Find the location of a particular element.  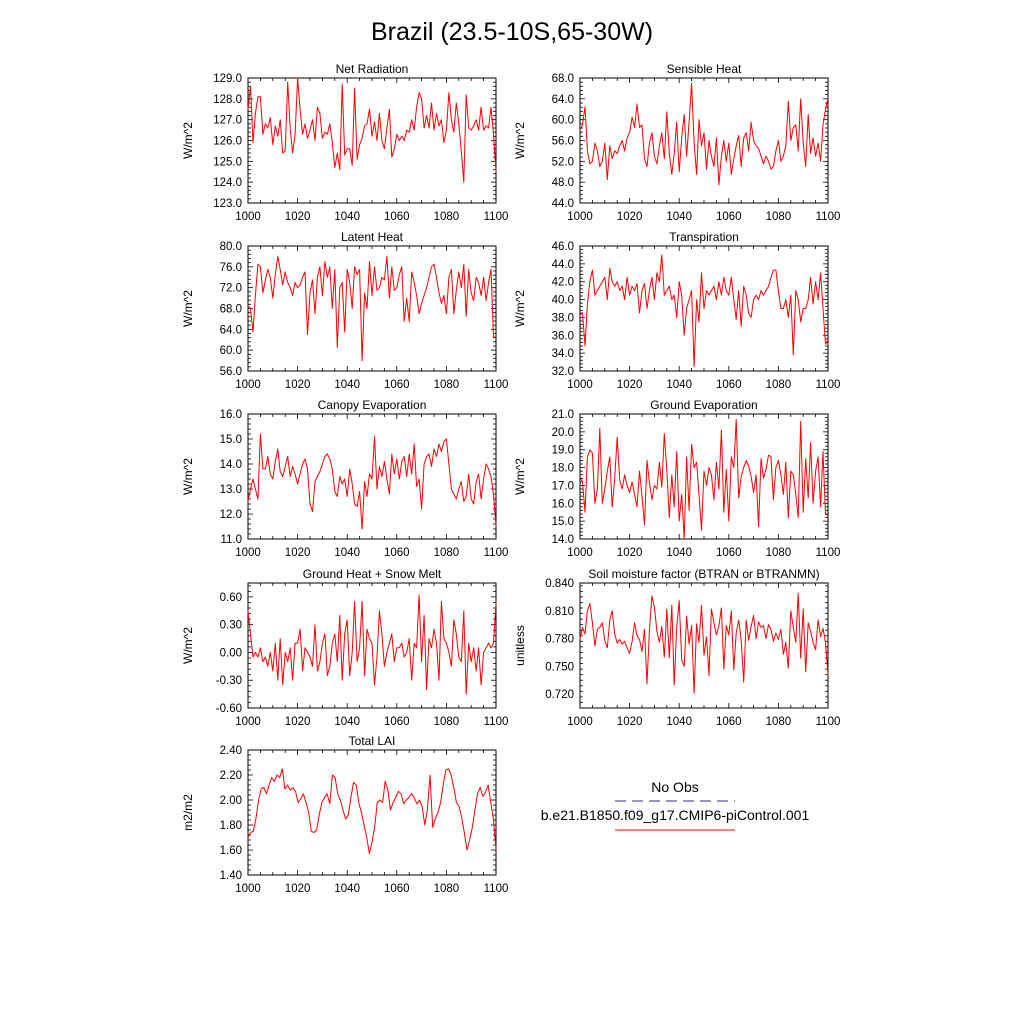

y-tick-label: 2.00 is located at coordinates (231, 801).